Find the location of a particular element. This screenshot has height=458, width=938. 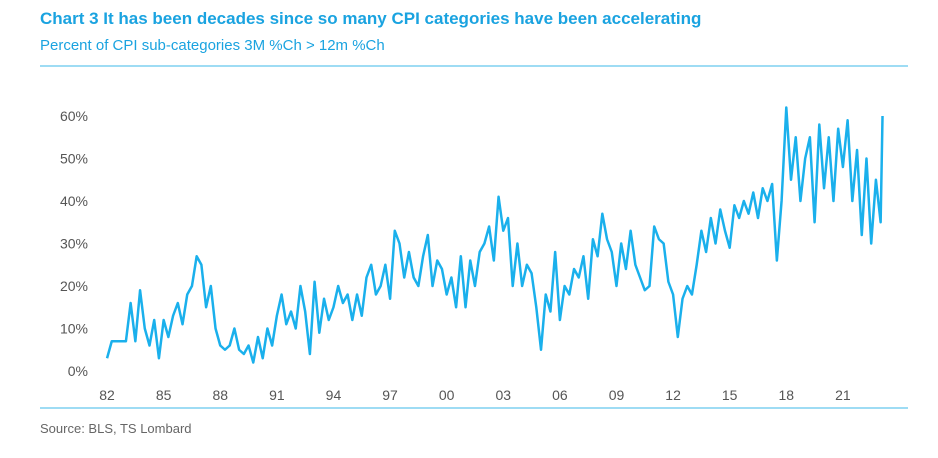

x-tick-label: 03 is located at coordinates (503, 395).